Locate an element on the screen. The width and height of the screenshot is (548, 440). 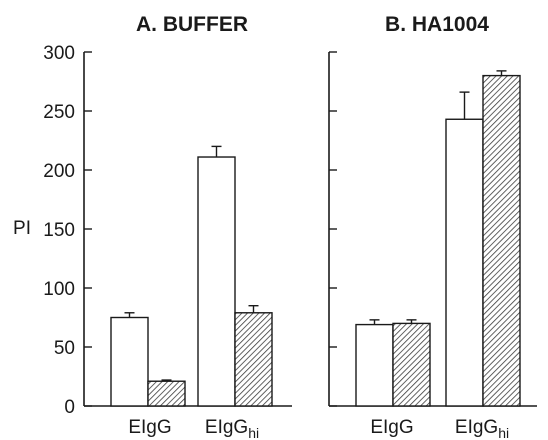
y-tick-label: 200 is located at coordinates (59, 171).